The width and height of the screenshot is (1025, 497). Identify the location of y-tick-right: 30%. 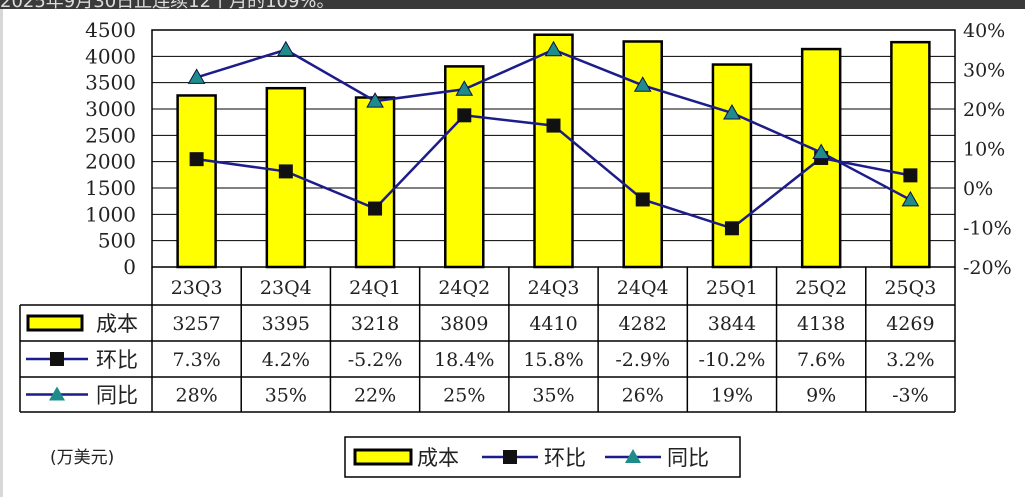
(984, 71).